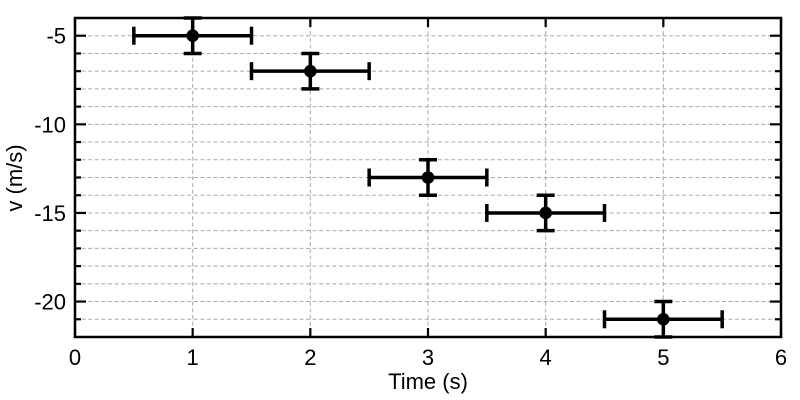 Image resolution: width=800 pixels, height=400 pixels. What do you see at coordinates (50, 302) in the screenshot?
I see `y-tick-label: -20` at bounding box center [50, 302].